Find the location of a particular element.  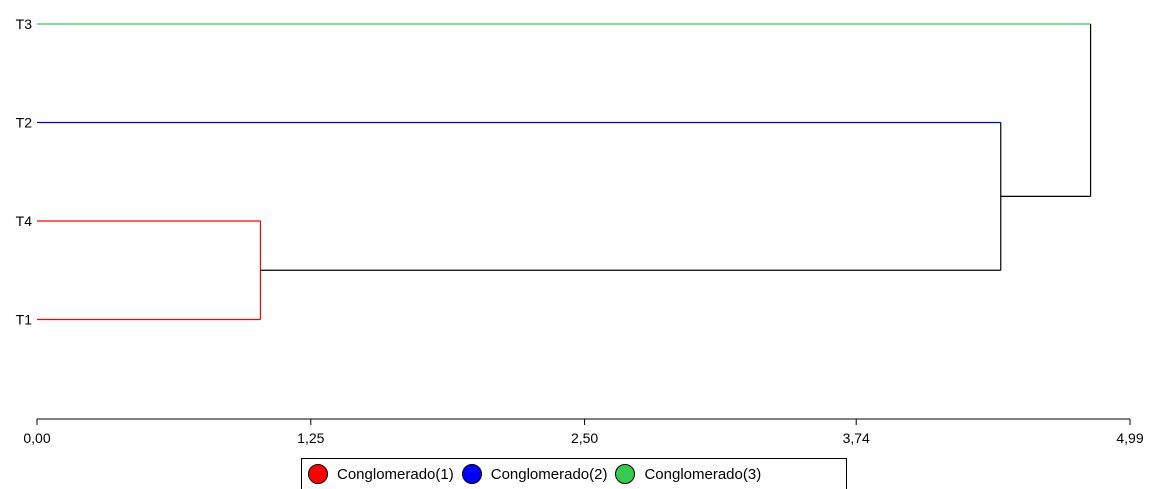

leaf-label-t1: T1 is located at coordinates (24, 320).